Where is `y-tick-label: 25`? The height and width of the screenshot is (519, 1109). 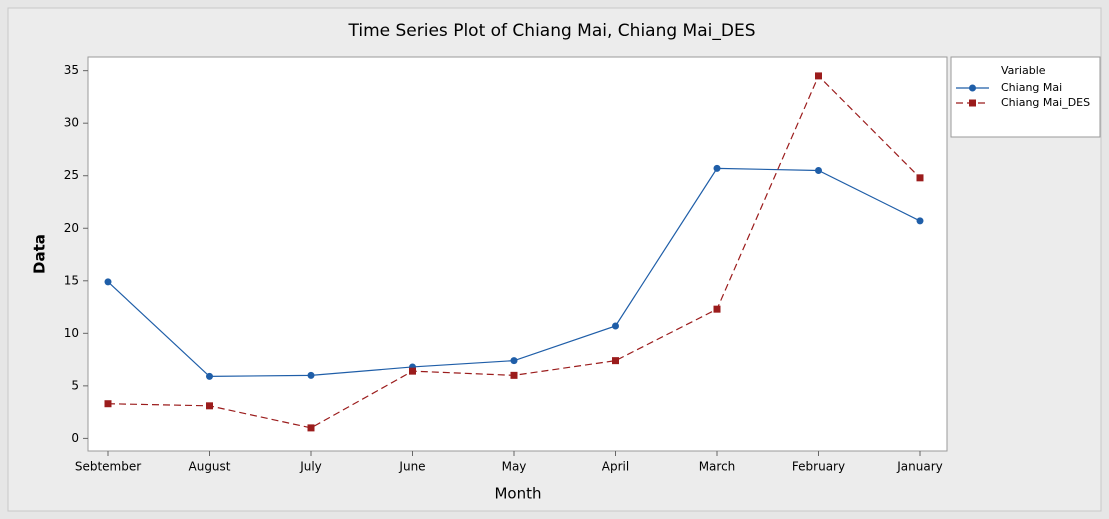
y-tick-label: 25 is located at coordinates (71, 175).